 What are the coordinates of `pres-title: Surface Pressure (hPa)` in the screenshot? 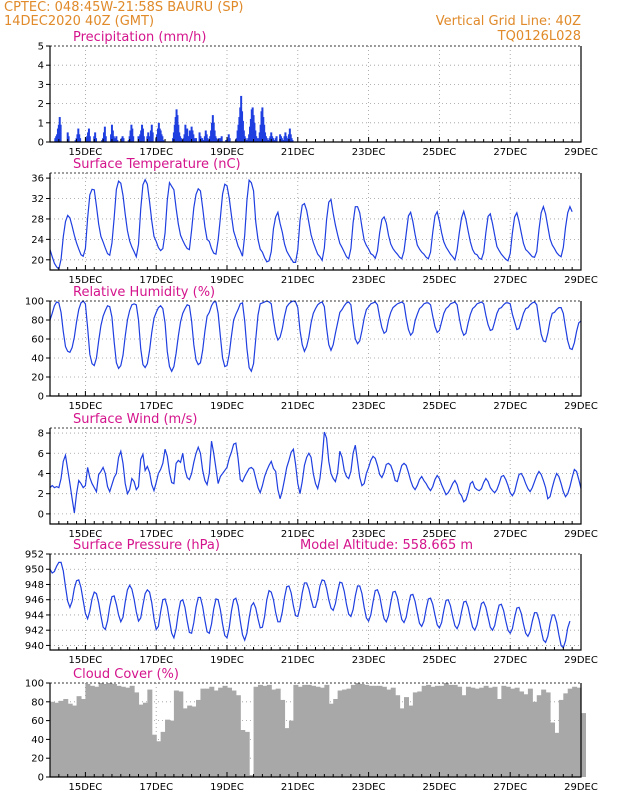 It's located at (146, 545).